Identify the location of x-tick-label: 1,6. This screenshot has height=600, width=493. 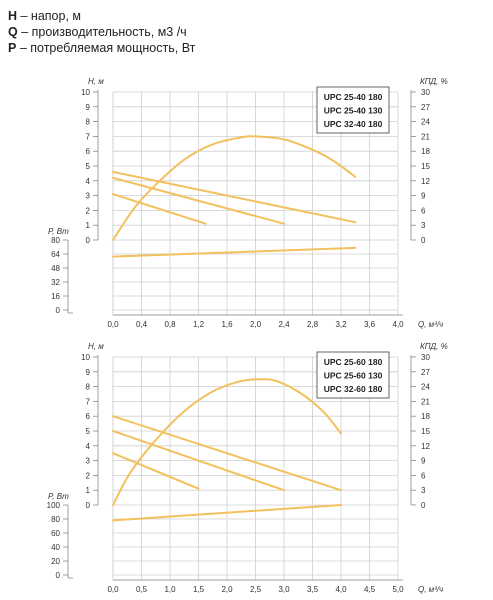
(227, 324).